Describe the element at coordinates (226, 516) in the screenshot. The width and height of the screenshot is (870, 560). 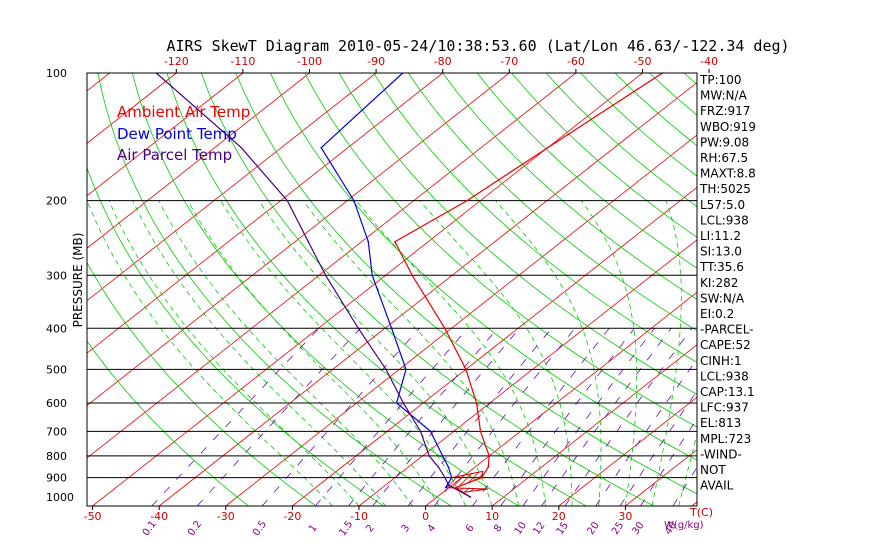
I see `bottom-temperature-tick-label: -30` at that location.